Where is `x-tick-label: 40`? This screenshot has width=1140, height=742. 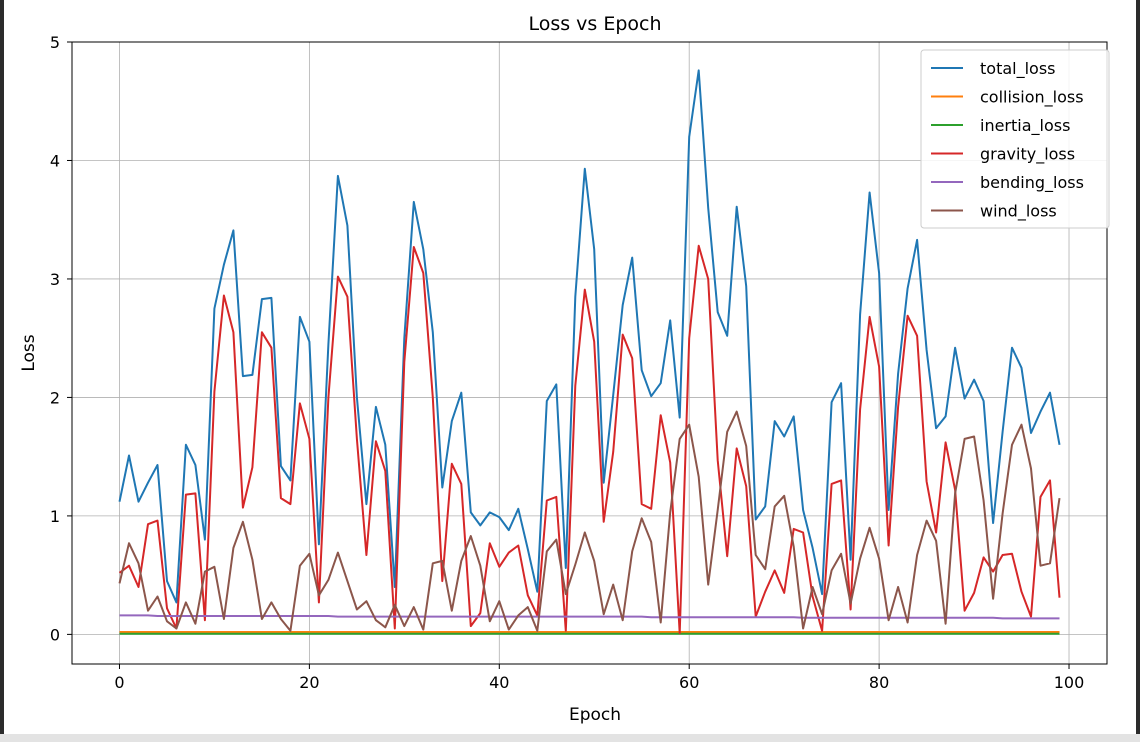
x-tick-label: 40 is located at coordinates (499, 682).